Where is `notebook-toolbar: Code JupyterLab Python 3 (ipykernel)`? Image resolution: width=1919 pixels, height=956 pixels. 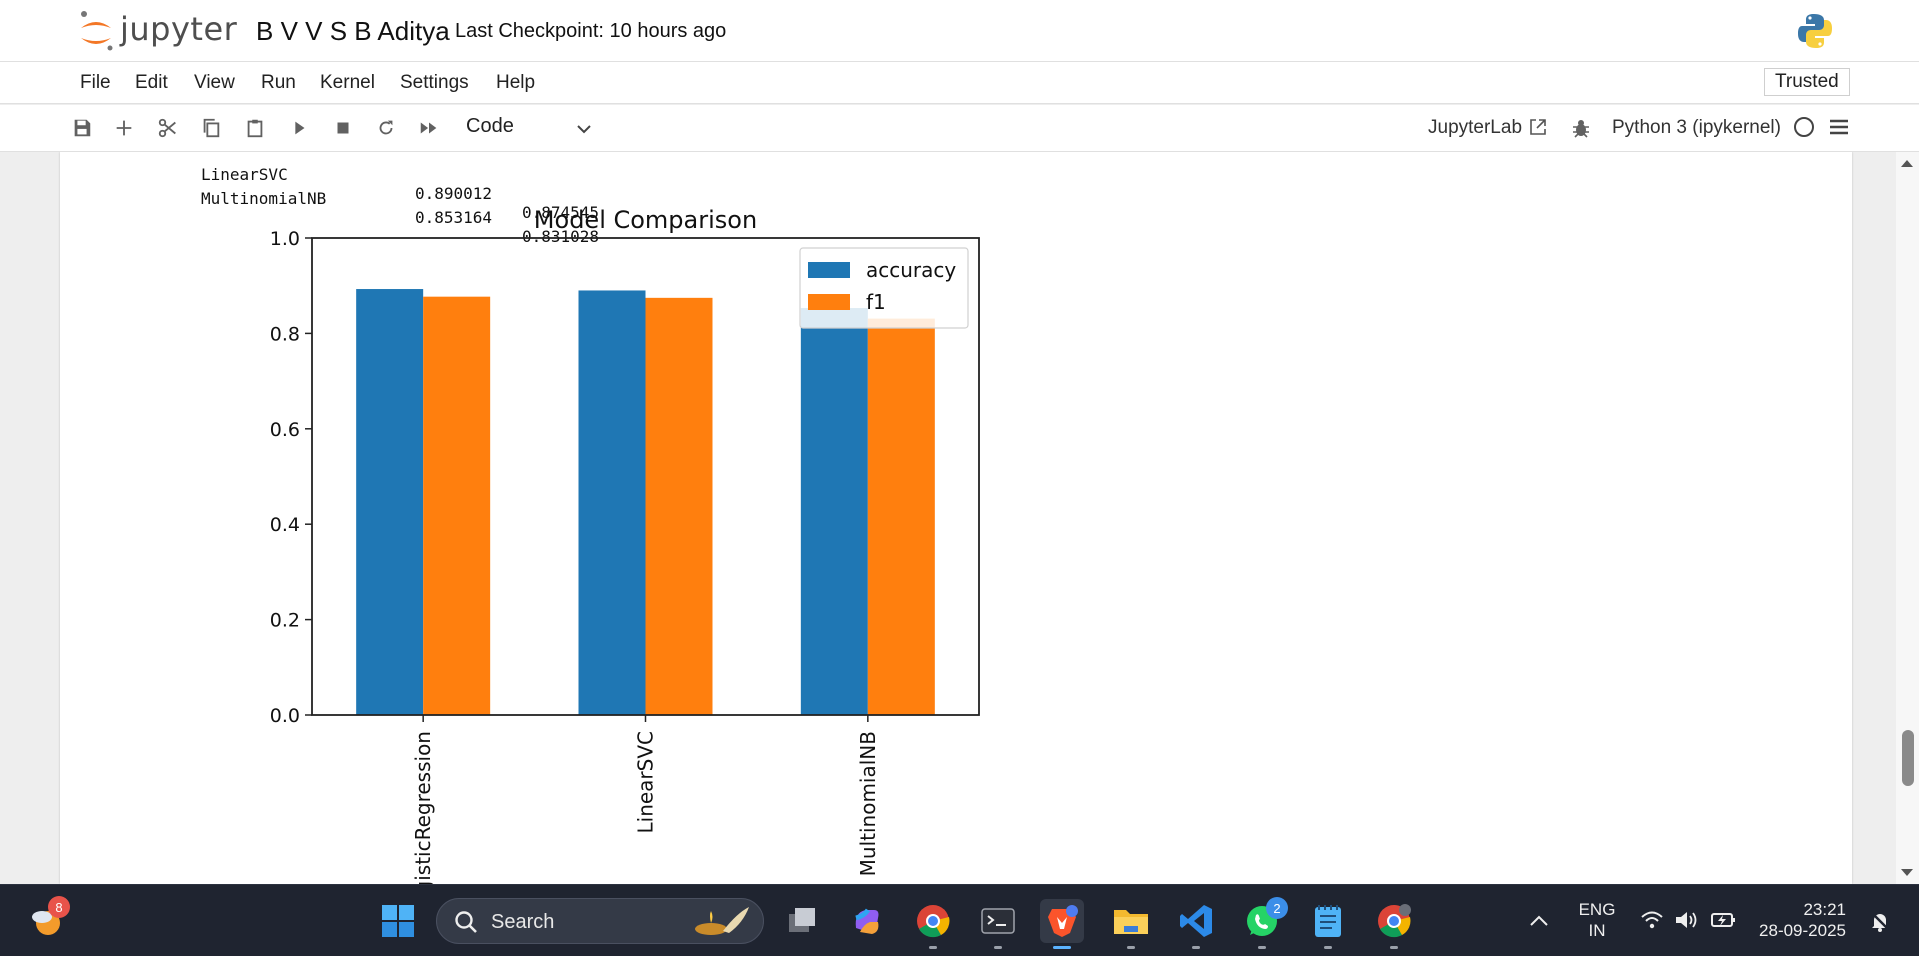
notebook-toolbar: Code JupyterLab Python 3 (ipykernel) is located at coordinates (959, 128).